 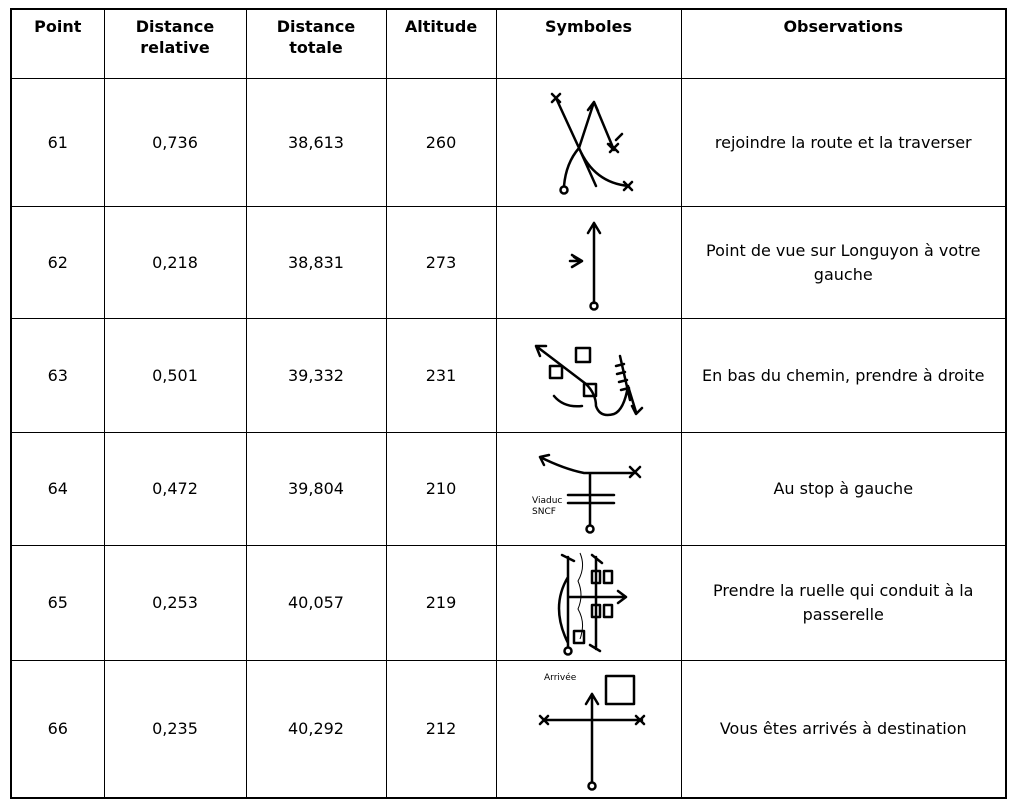 I want to click on relative: 0,253, so click(x=175, y=603).